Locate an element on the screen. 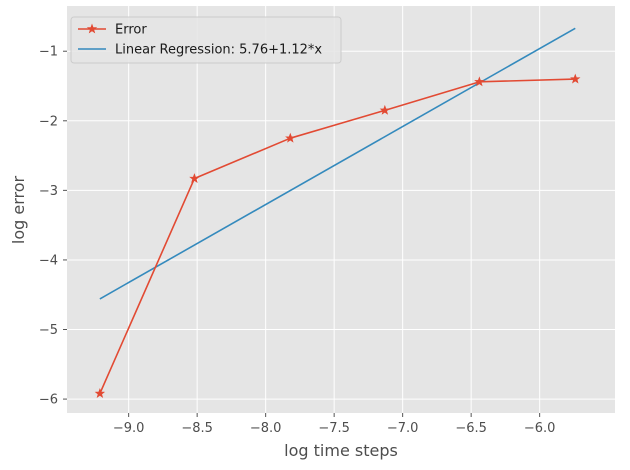 The image size is (630, 470). legend-box is located at coordinates (206, 40).